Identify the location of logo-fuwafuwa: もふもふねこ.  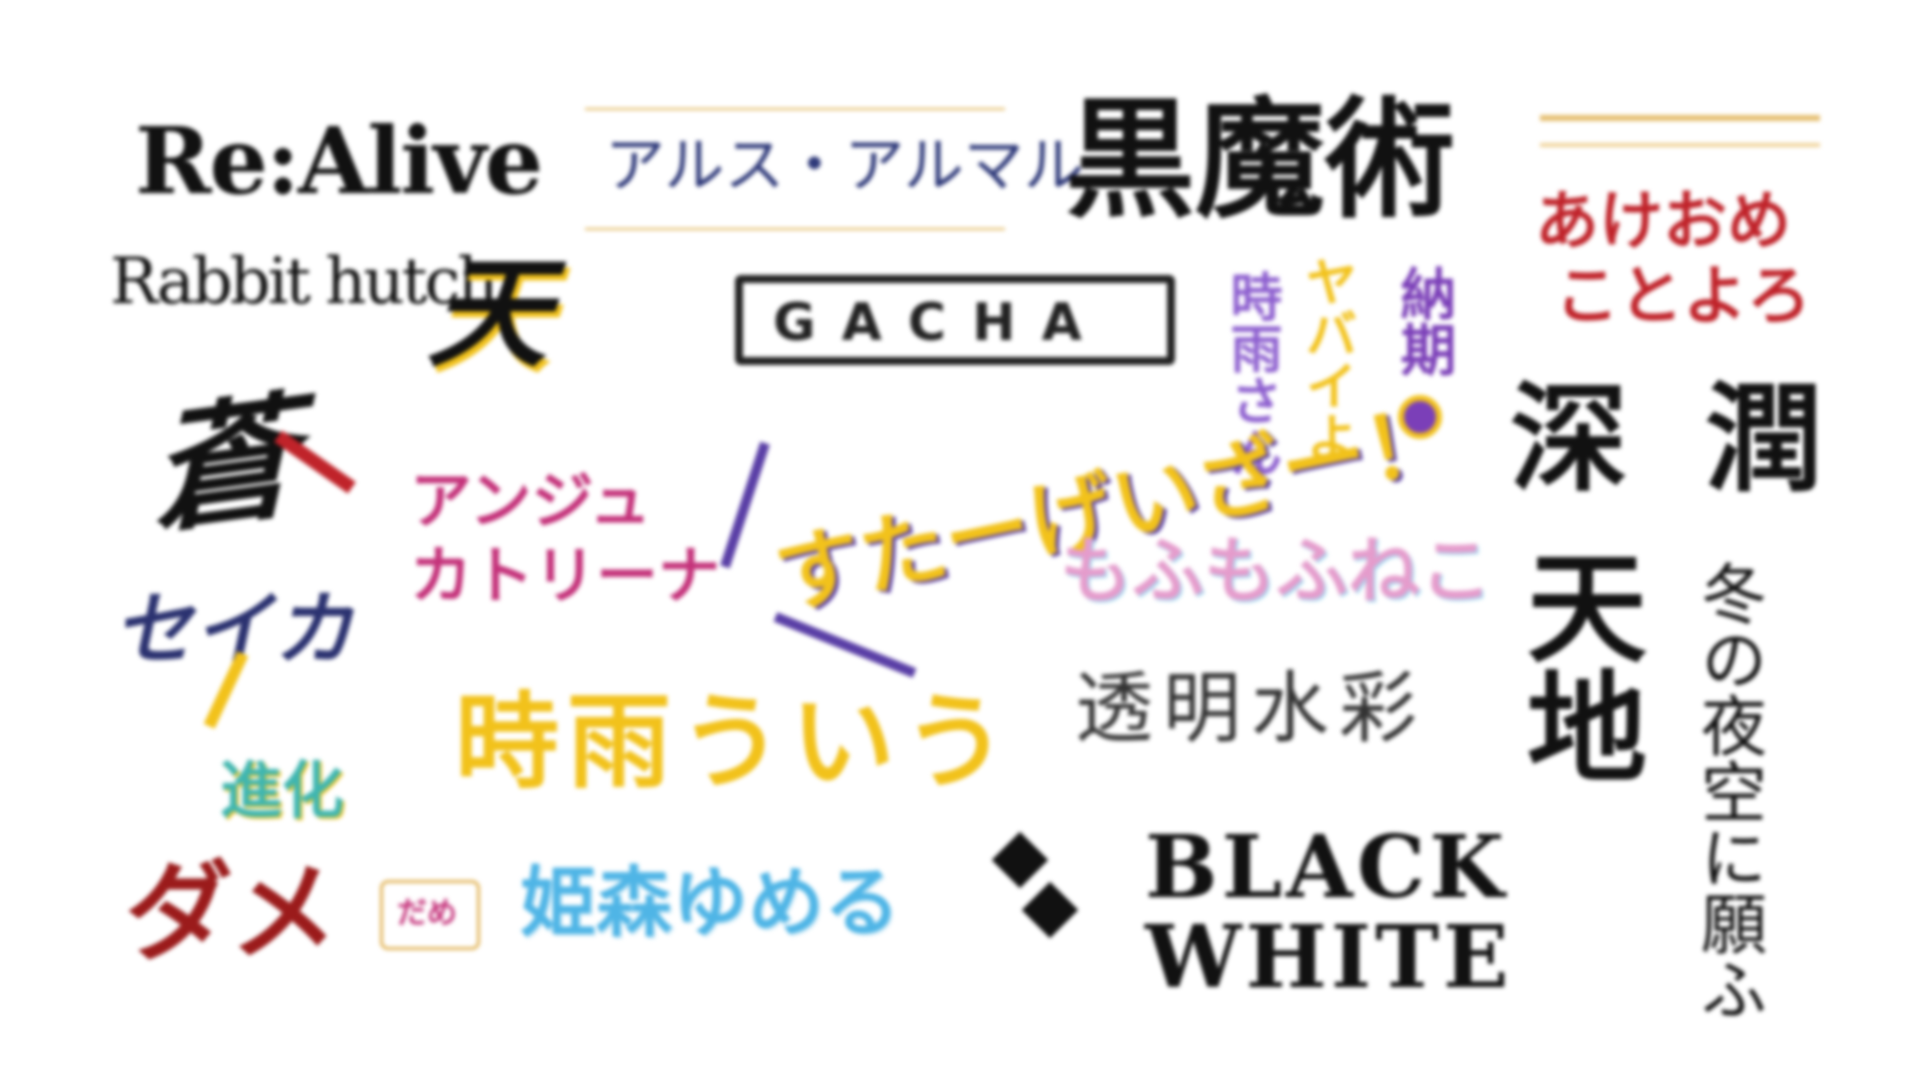
(1276, 571).